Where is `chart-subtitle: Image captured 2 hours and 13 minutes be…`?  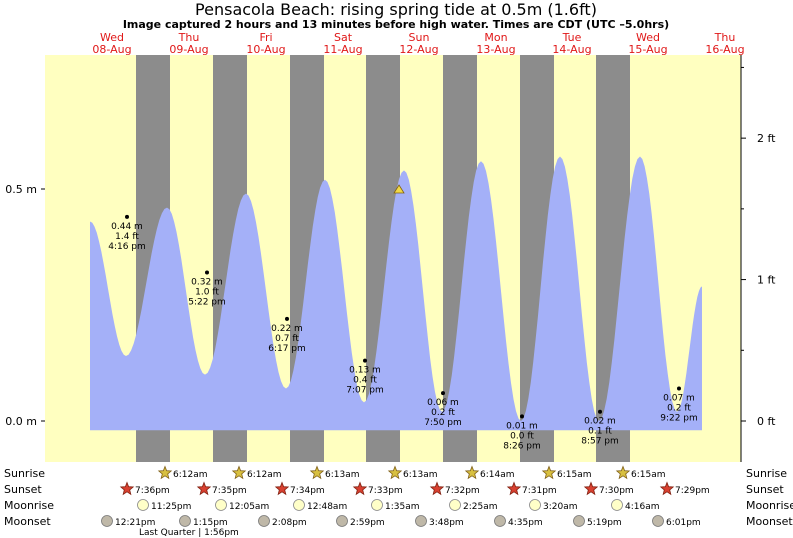 chart-subtitle: Image captured 2 hours and 13 minutes be… is located at coordinates (396, 24).